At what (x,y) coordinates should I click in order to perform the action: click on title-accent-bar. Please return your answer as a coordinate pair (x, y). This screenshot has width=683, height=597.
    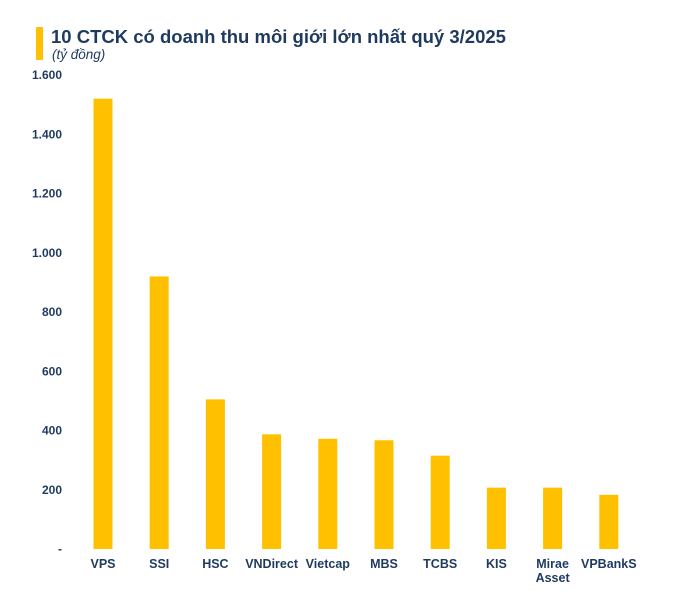
    Looking at the image, I should click on (39, 43).